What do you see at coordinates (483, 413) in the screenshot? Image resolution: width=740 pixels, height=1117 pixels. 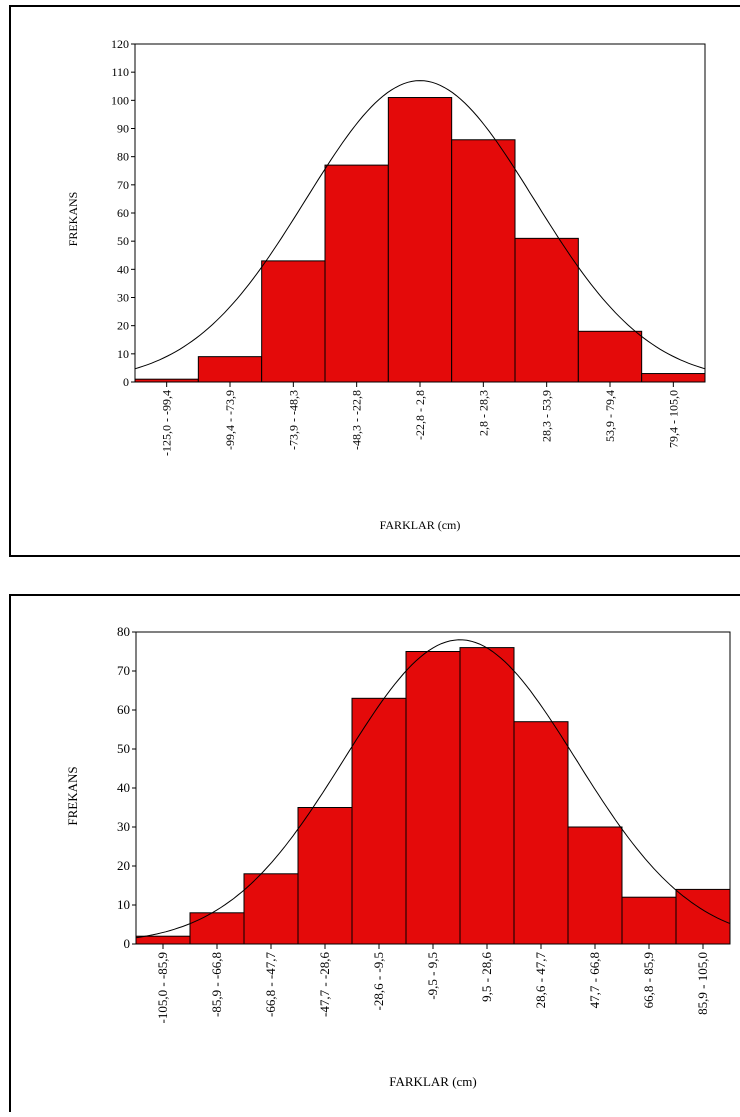 I see `x-tick-label: 2,8 - 28,3` at bounding box center [483, 413].